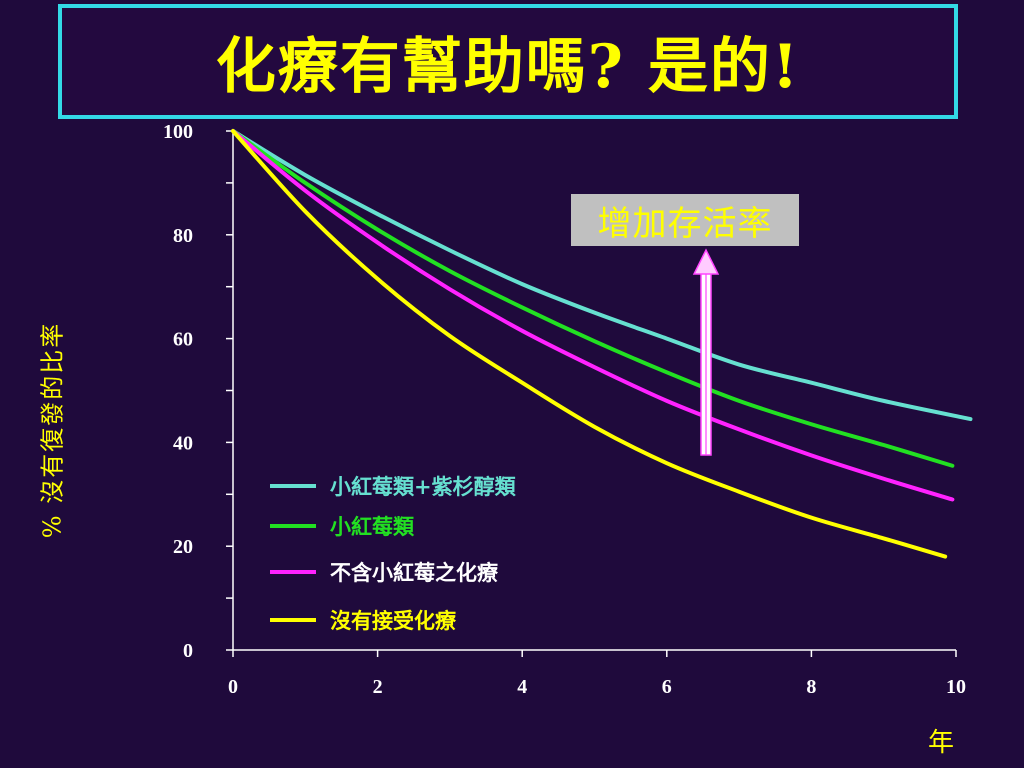 This screenshot has height=768, width=1024. What do you see at coordinates (378, 687) in the screenshot?
I see `x-tick-label: 2` at bounding box center [378, 687].